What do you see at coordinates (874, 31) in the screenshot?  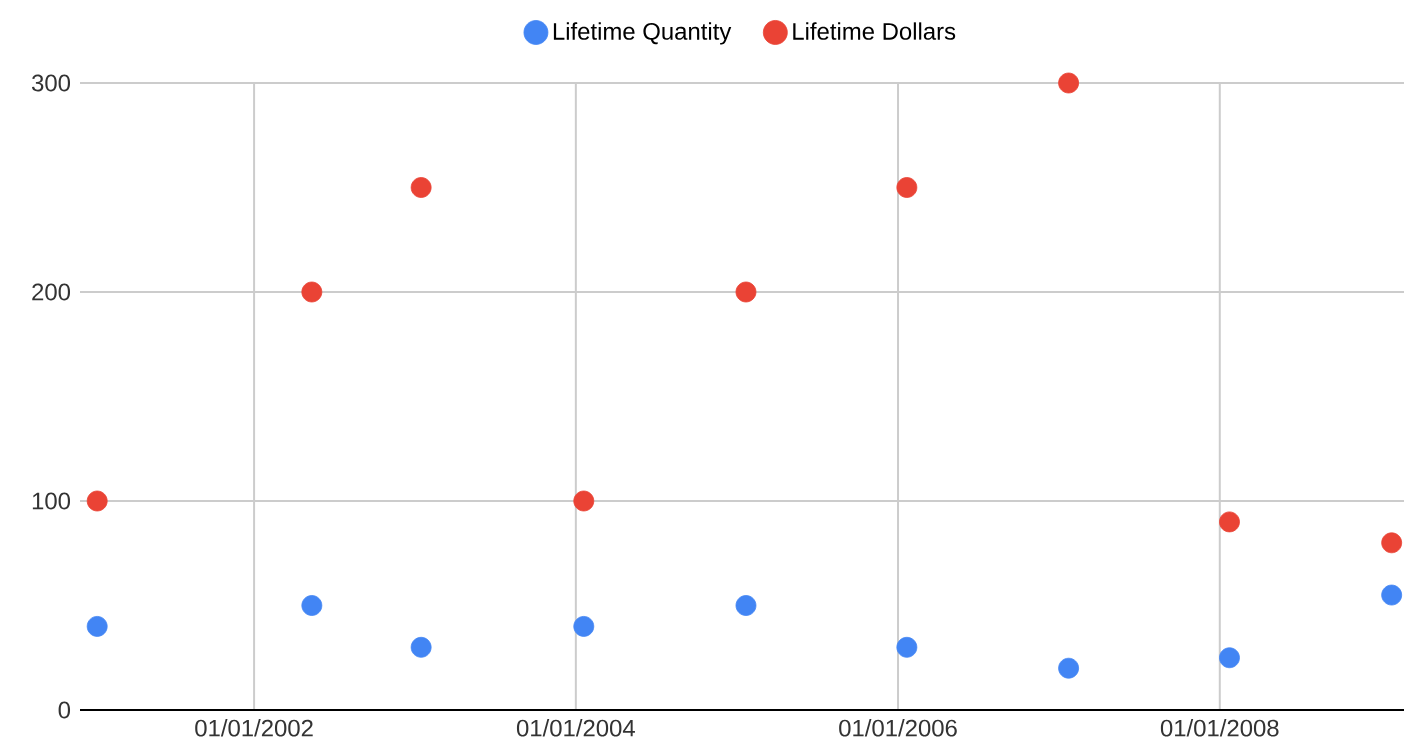 I see `legend-label: Lifetime Dollars` at bounding box center [874, 31].